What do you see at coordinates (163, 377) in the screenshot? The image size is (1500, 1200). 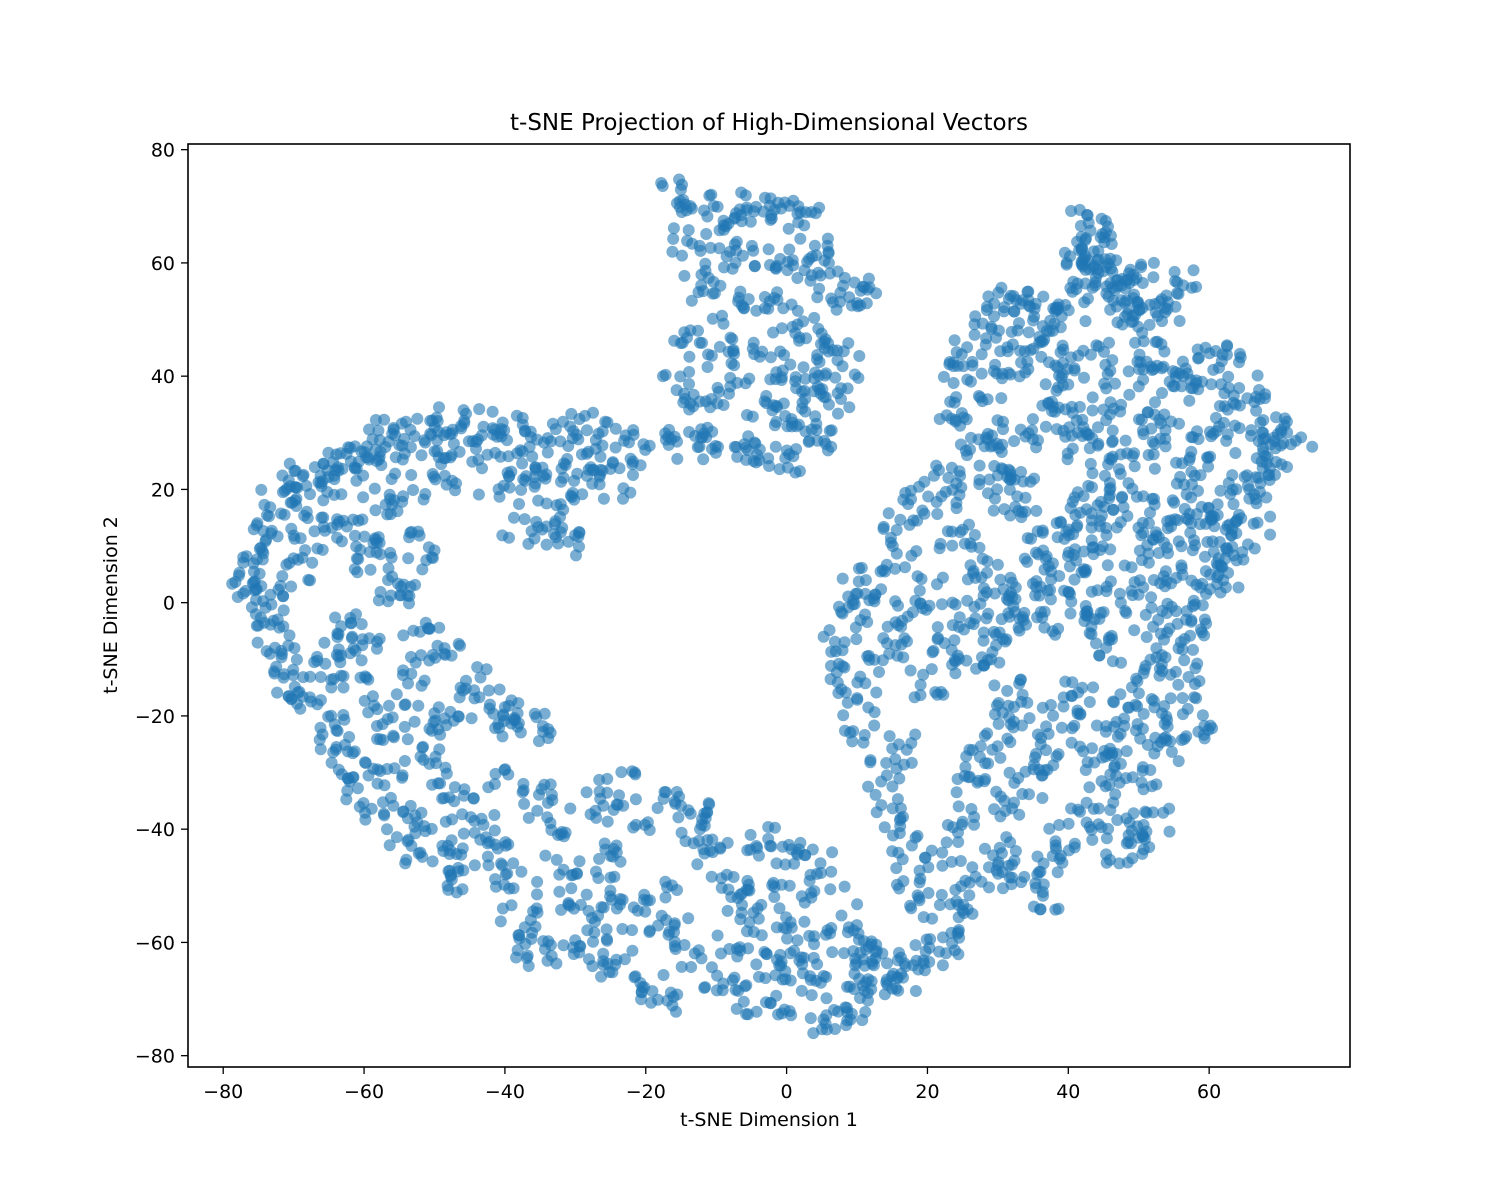 I see `y-tick-label: 40` at bounding box center [163, 377].